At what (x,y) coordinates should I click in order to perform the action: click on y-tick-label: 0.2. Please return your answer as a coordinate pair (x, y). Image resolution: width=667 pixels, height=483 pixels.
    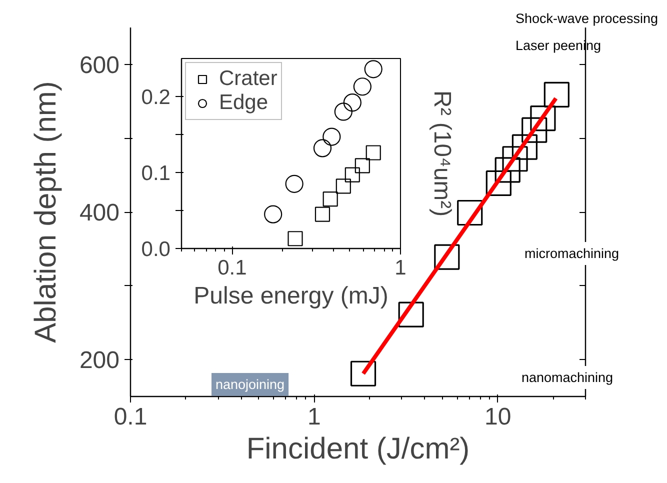
    Looking at the image, I should click on (156, 97).